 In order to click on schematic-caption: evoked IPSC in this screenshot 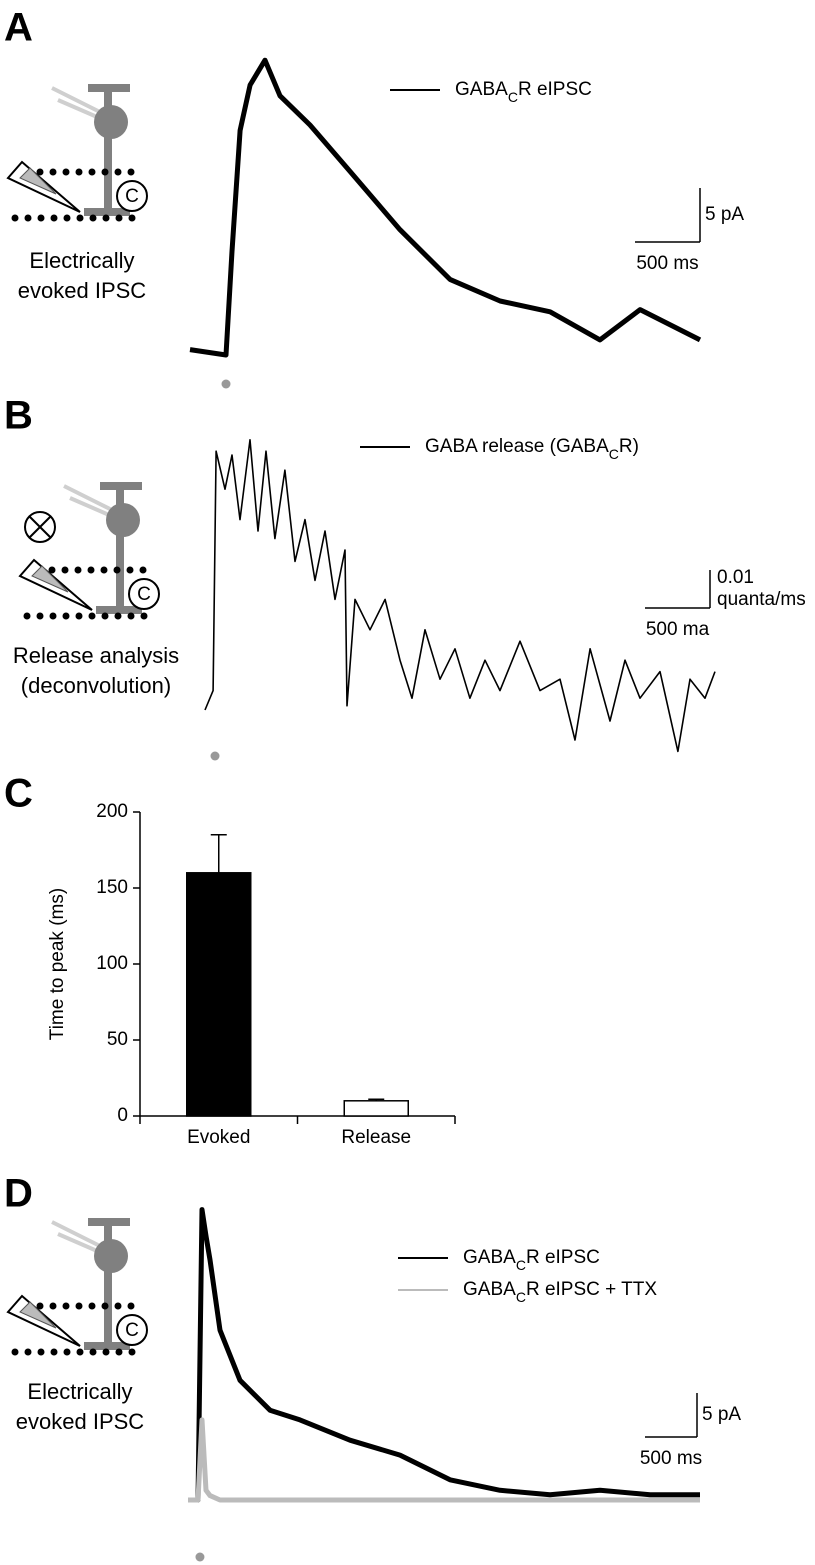, I will do `click(80, 1421)`.